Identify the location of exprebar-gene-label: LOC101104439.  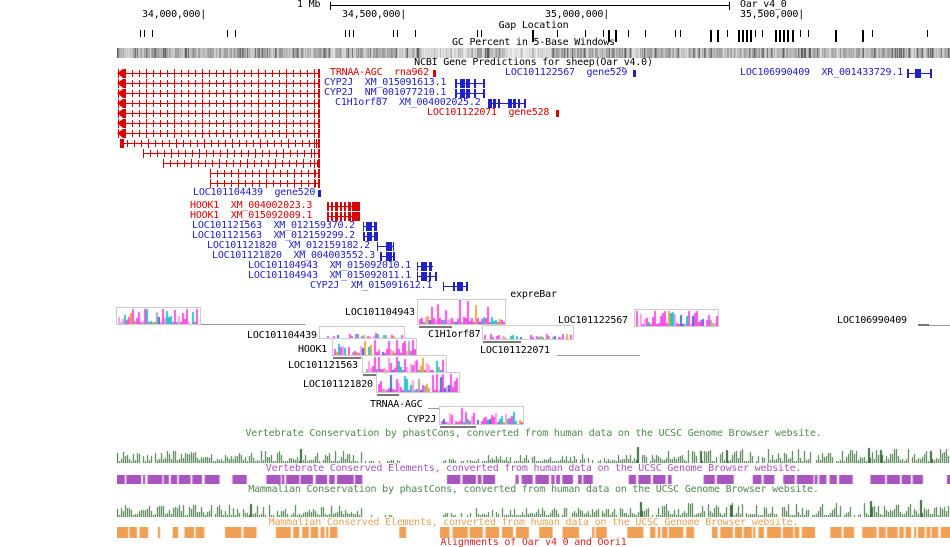
(282, 335).